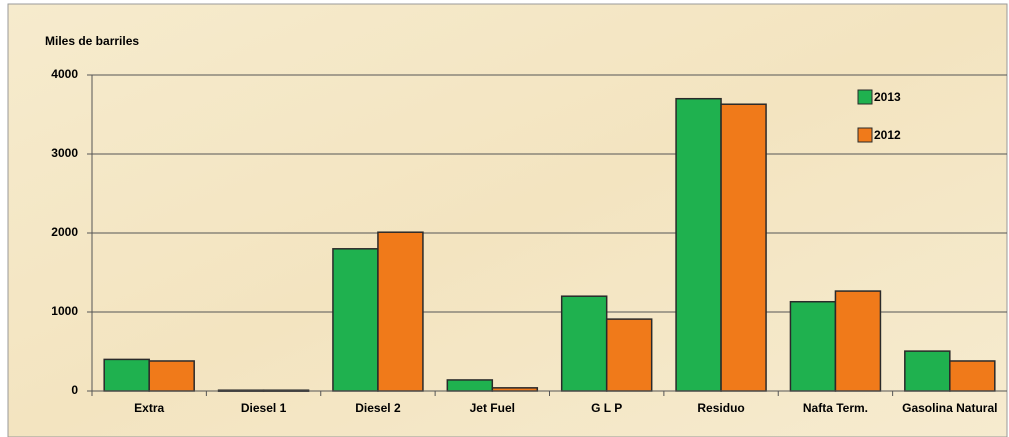 This screenshot has width=1009, height=437. Describe the element at coordinates (887, 97) in the screenshot. I see `legend-label: 2013` at that location.